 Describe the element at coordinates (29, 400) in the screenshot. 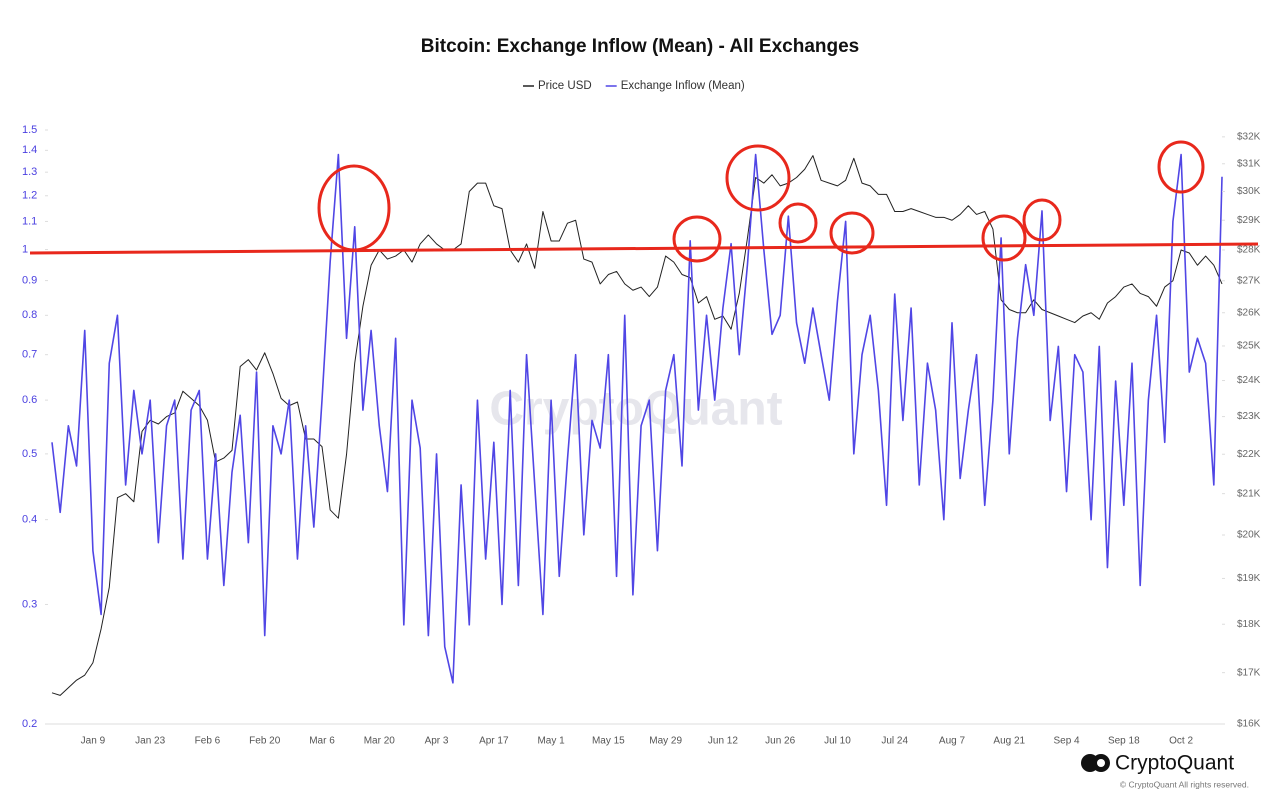

I see `y-tick-label: 0.6` at that location.